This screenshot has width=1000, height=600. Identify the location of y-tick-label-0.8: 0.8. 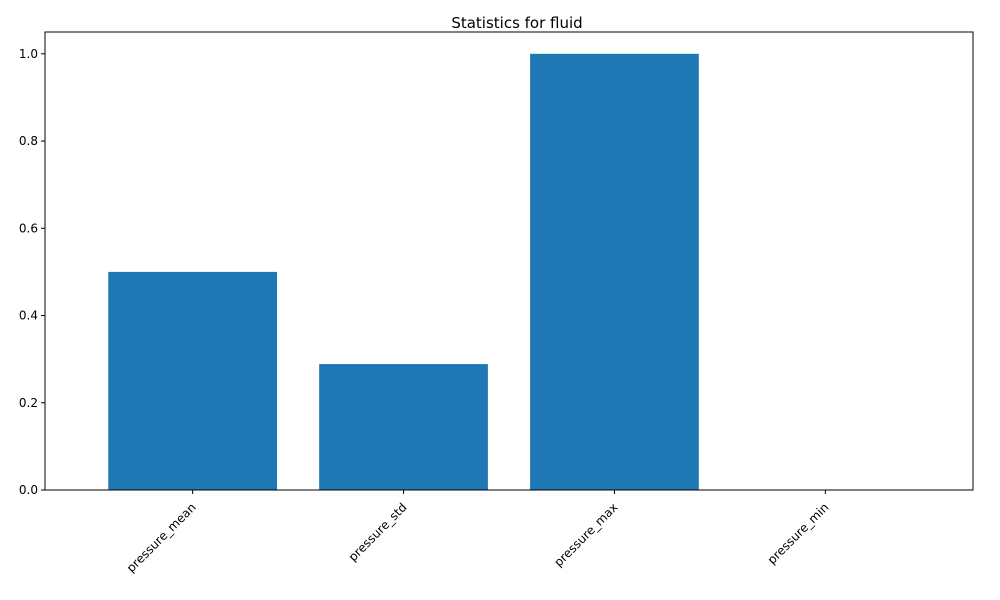
(28, 141).